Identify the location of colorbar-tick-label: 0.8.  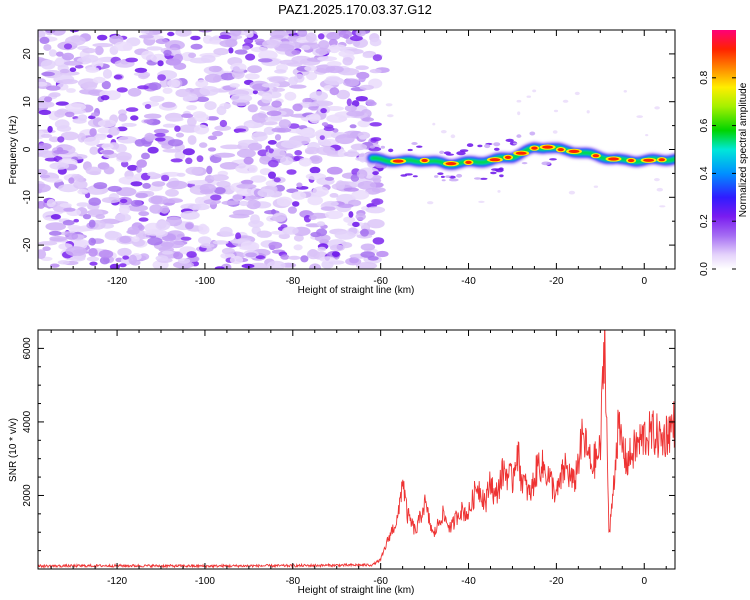
(704, 77).